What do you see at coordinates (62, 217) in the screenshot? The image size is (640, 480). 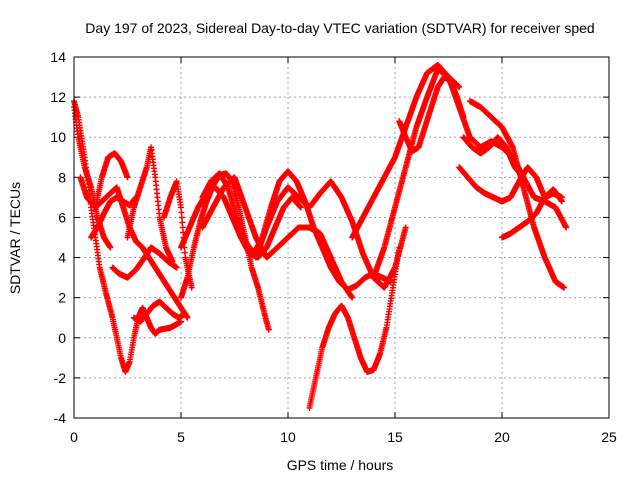 I see `y-tick-label: 6` at bounding box center [62, 217].